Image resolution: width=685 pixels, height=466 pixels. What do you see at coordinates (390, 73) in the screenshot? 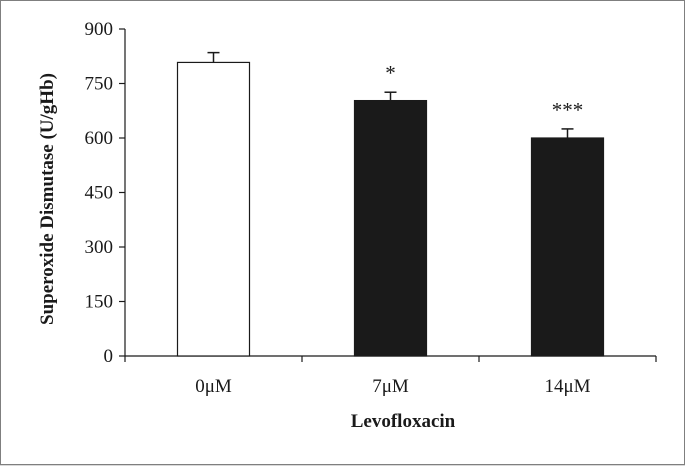
I see `significance-annotation: *` at bounding box center [390, 73].